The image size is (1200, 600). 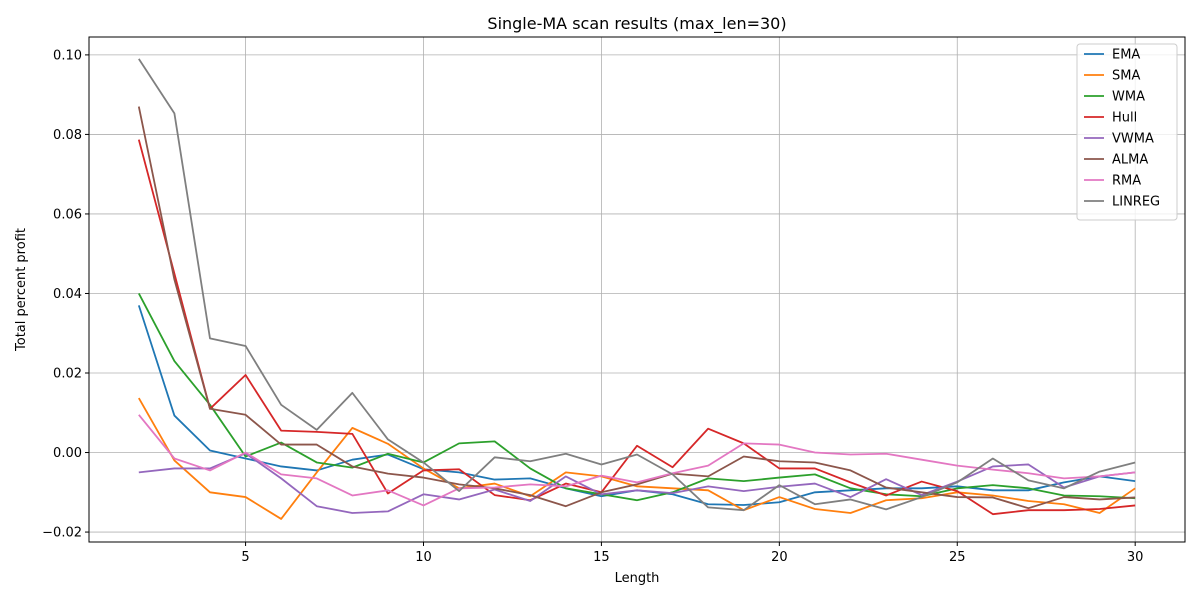 What do you see at coordinates (637, 483) in the screenshot?
I see `series-line-vwma` at bounding box center [637, 483].